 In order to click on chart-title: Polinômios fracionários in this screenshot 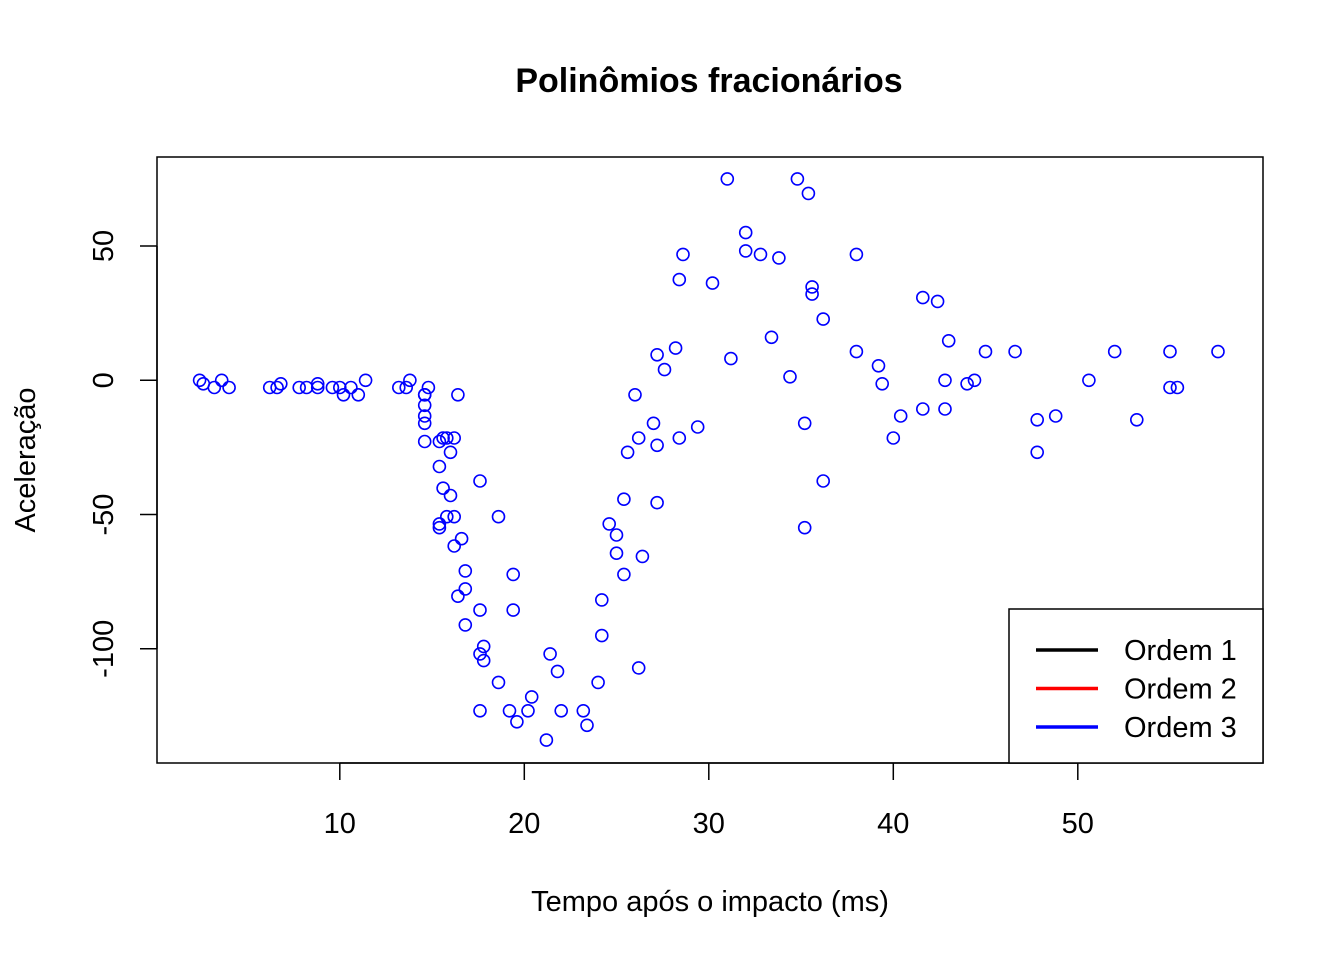, I will do `click(708, 81)`.